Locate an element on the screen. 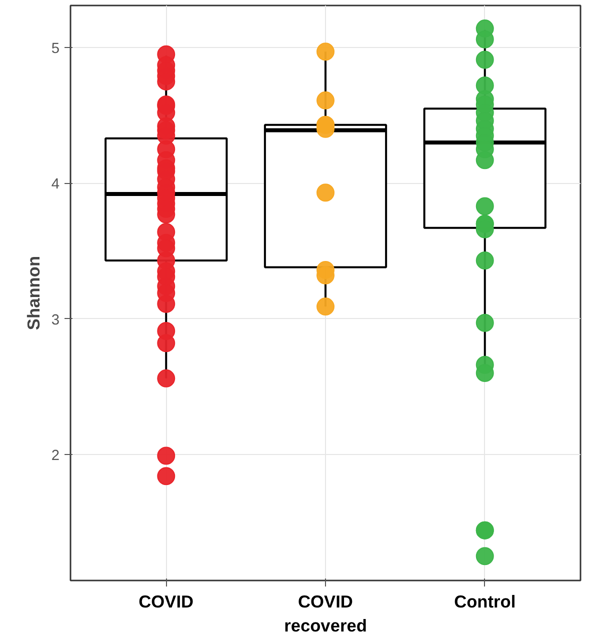 Image resolution: width=590 pixels, height=638 pixels. y-tick-label: 3 is located at coordinates (55, 320).